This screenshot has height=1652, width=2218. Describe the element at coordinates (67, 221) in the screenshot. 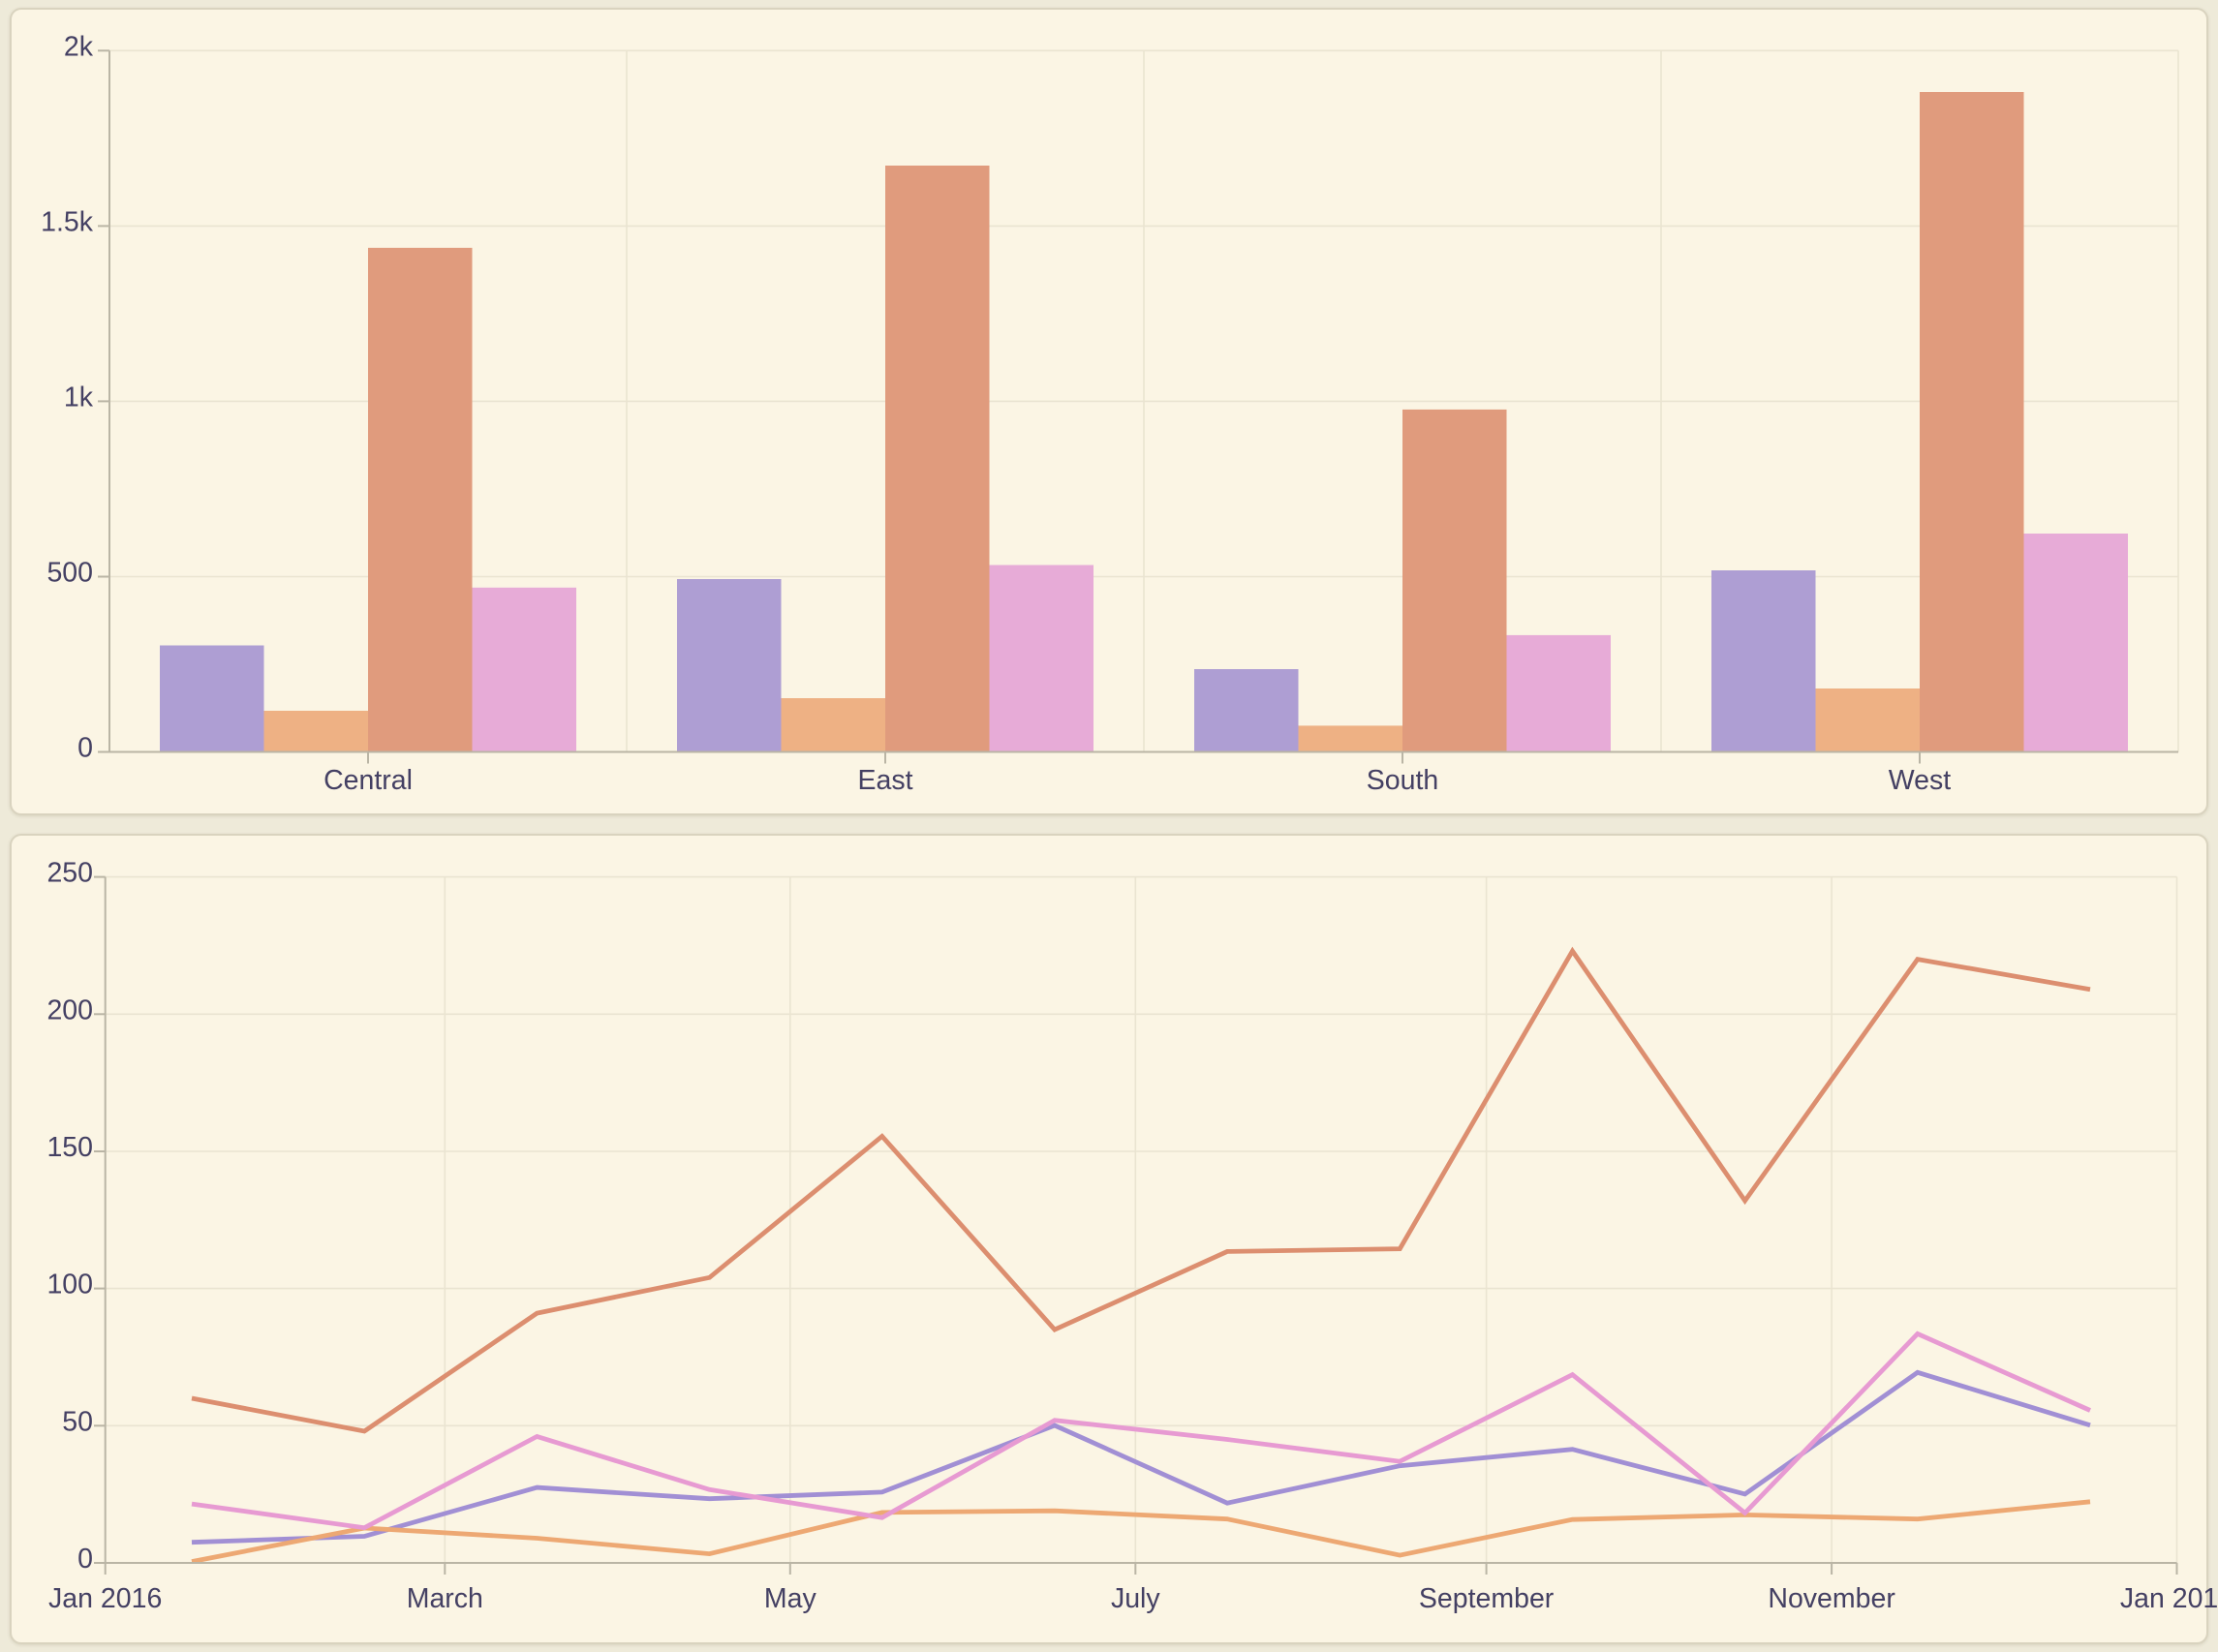

I see `svg-text: 1.5k` at that location.